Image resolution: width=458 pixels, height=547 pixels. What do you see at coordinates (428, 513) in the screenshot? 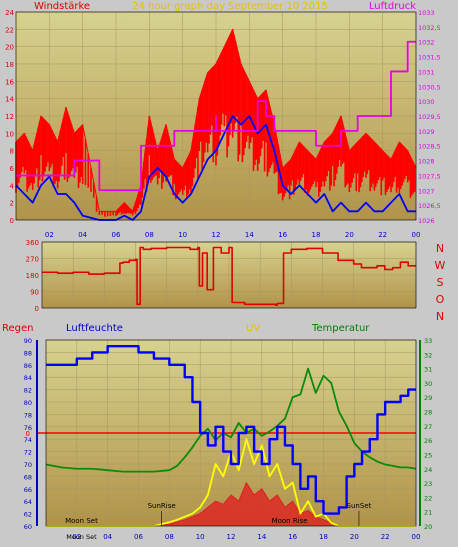
I see `temperature-tick-label: 21` at bounding box center [428, 513].